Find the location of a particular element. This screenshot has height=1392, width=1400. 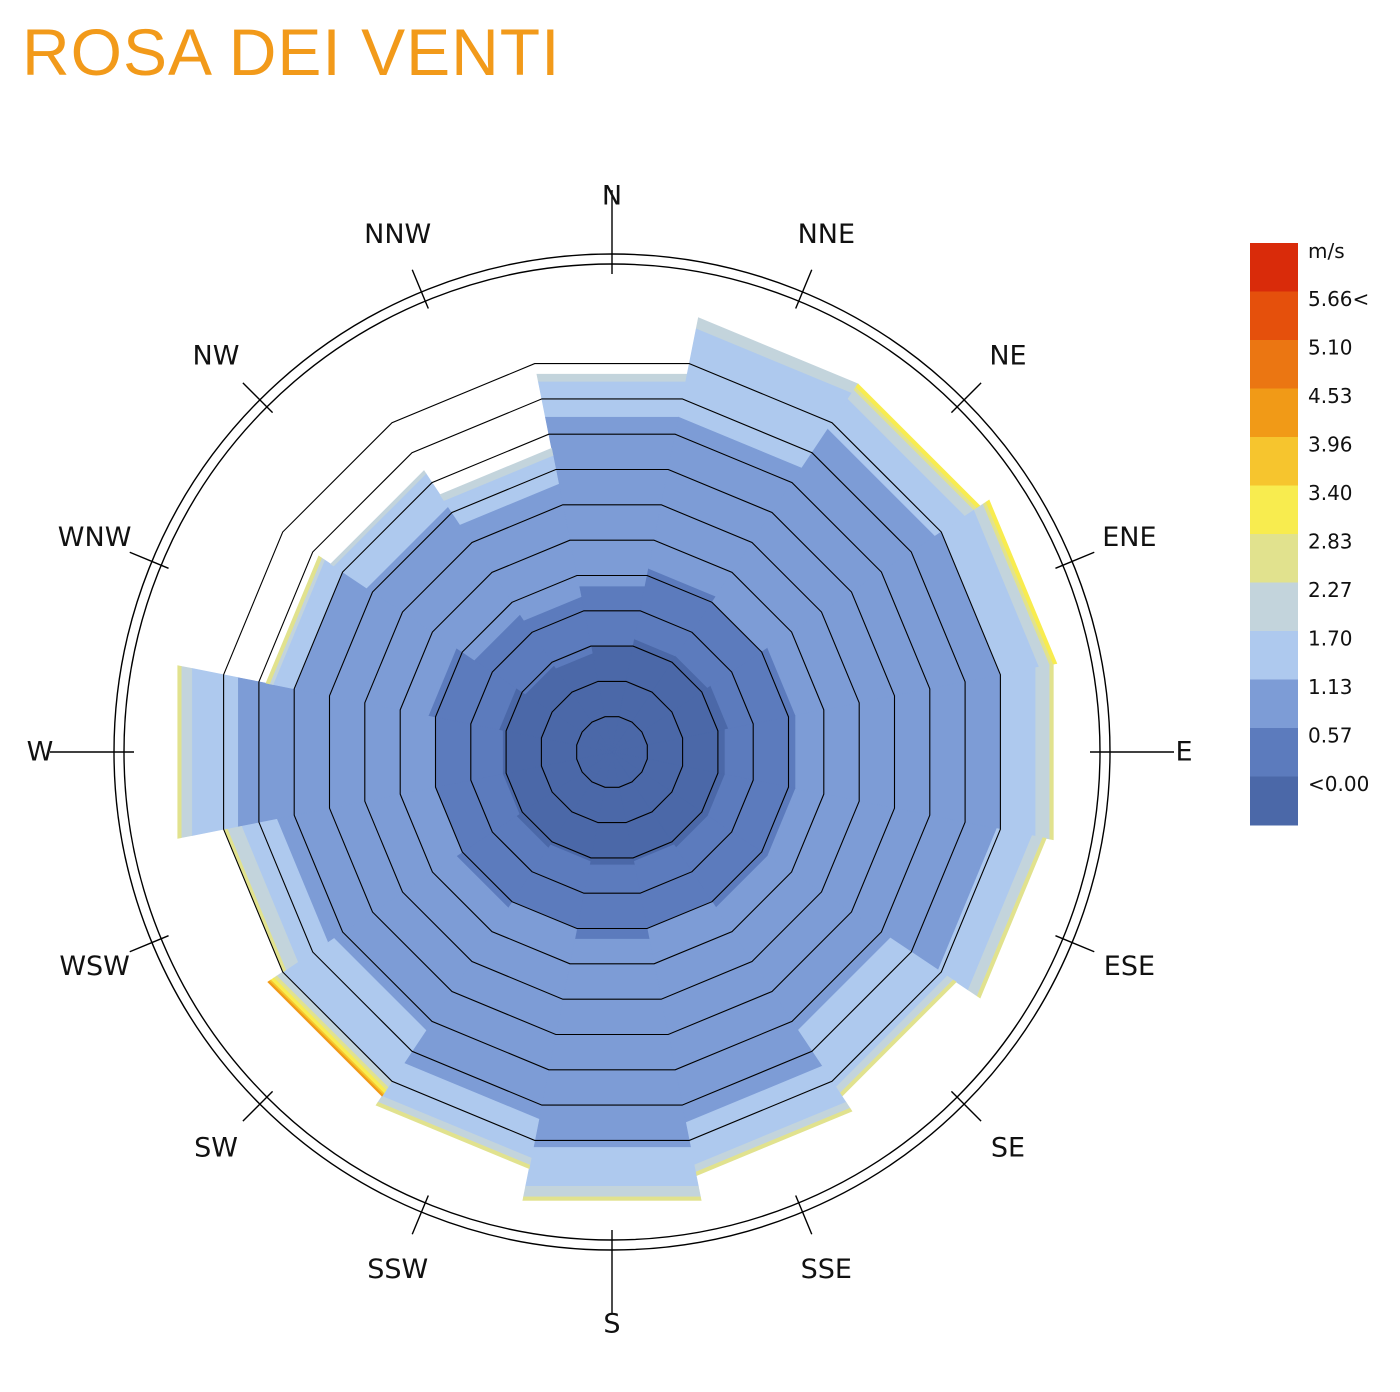

label-ene: ENE is located at coordinates (1129, 537).